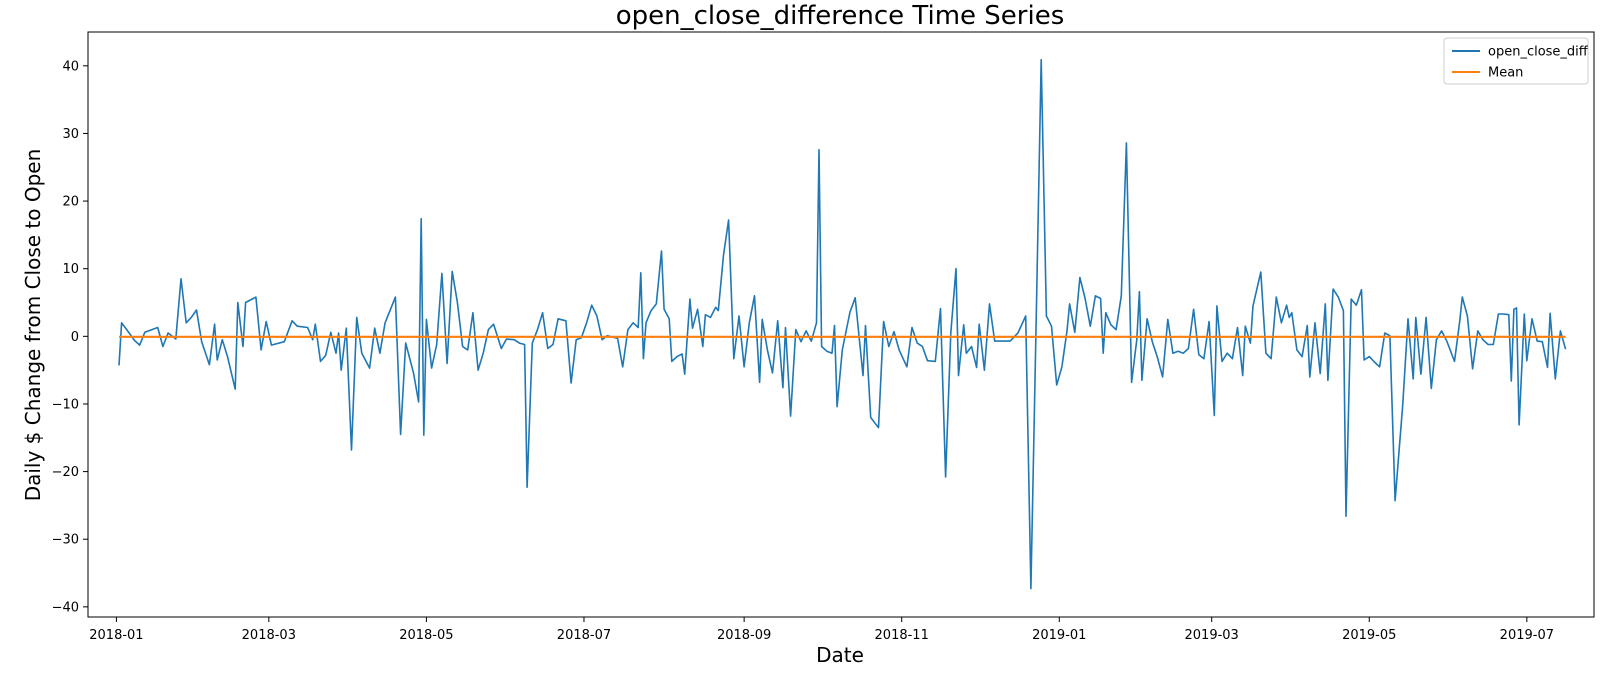  Describe the element at coordinates (70, 134) in the screenshot. I see `y-tick-label-7: 30` at that location.